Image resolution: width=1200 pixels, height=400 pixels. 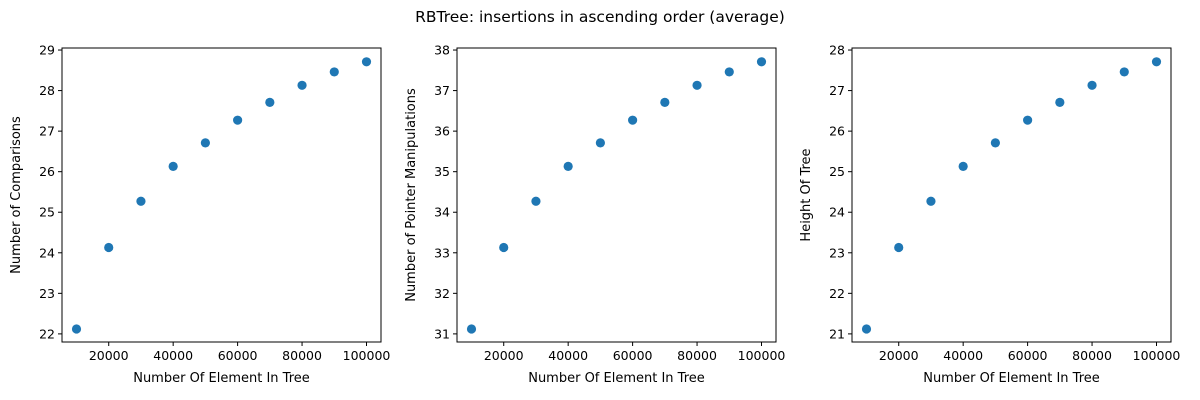 What do you see at coordinates (16, 195) in the screenshot?
I see `y-axis-label: Number of Comparisons` at bounding box center [16, 195].